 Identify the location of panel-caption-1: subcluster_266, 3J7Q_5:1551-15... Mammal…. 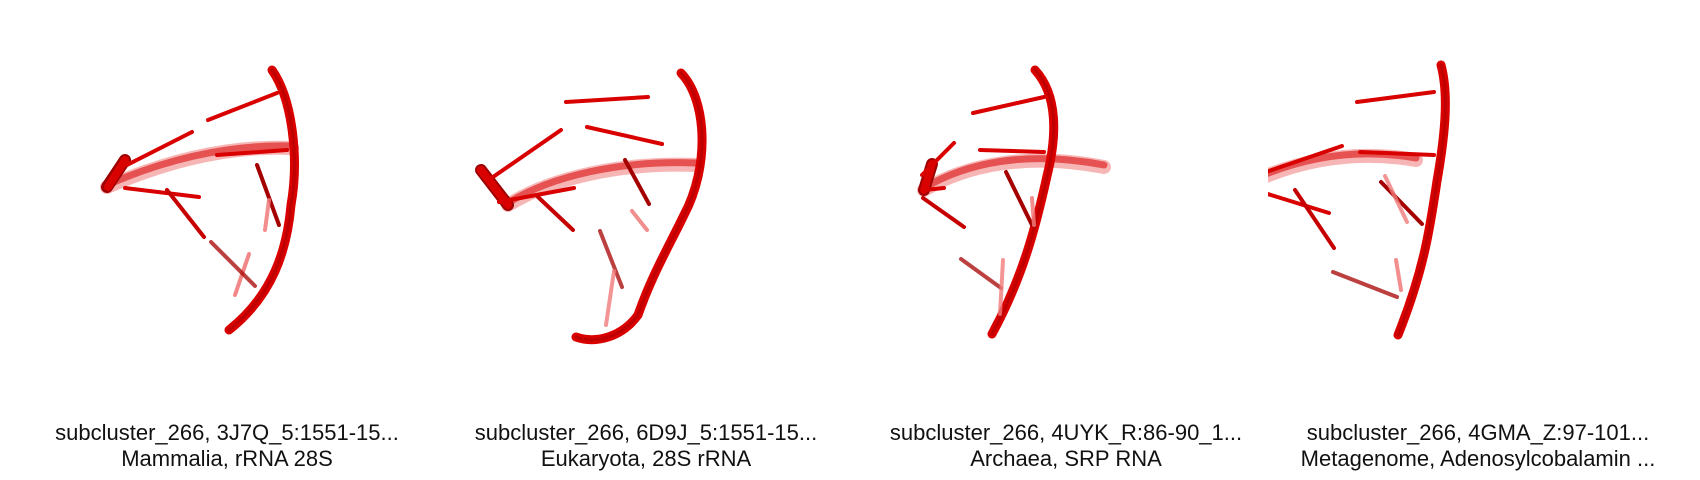
(227, 446).